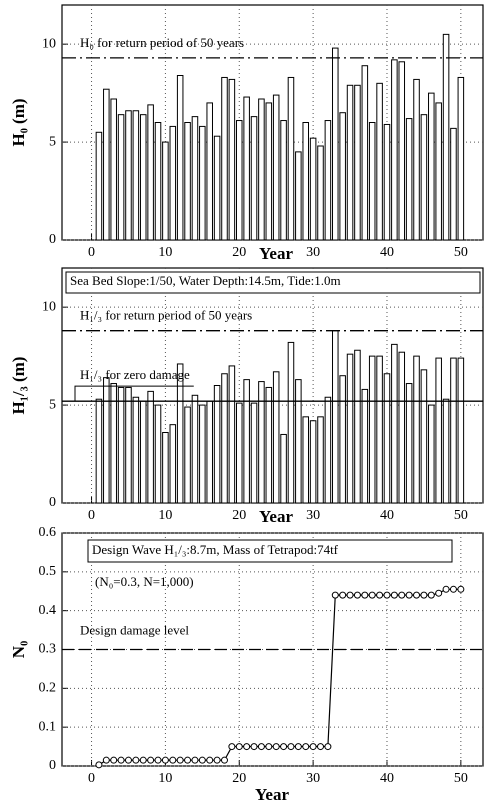  What do you see at coordinates (276, 253) in the screenshot?
I see `x-axis-label: Year` at bounding box center [276, 253].